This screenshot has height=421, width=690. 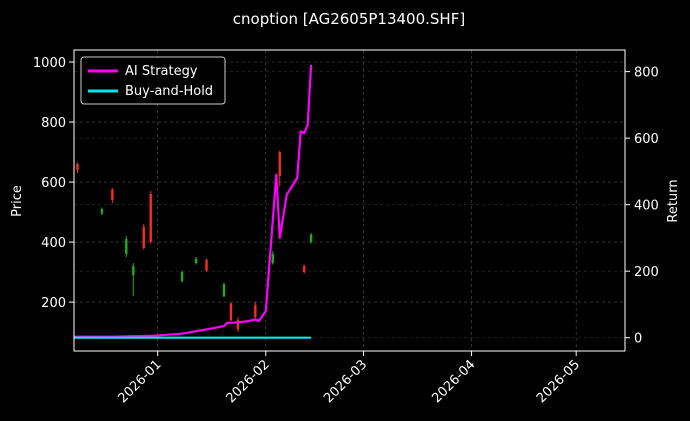 What do you see at coordinates (17, 201) in the screenshot?
I see `y-axis-label-left: Price` at bounding box center [17, 201].